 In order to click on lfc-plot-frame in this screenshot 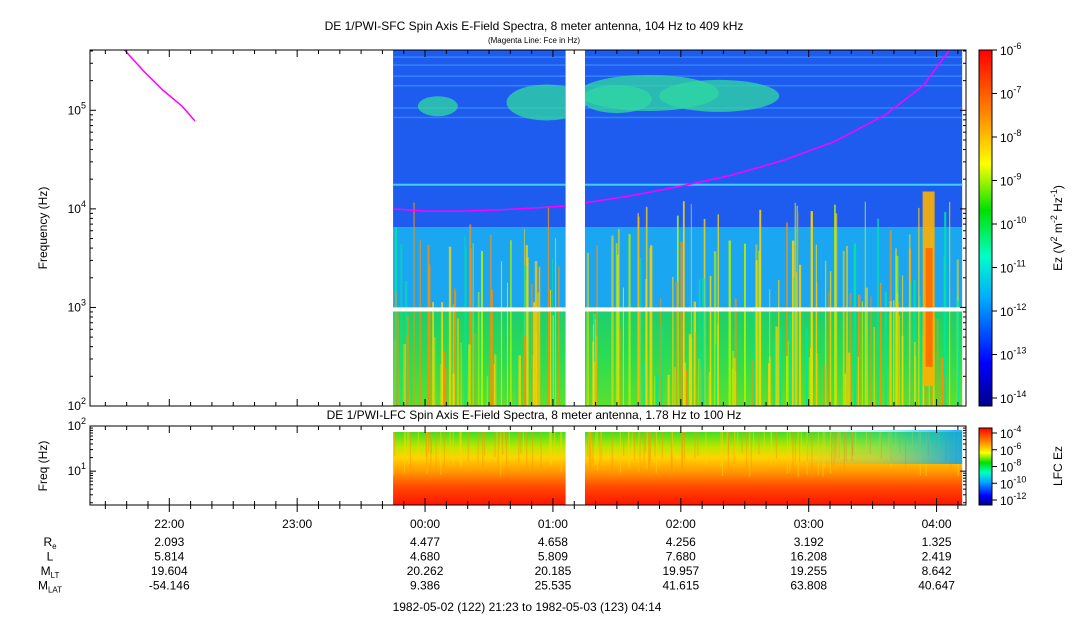, I will do `click(528, 465)`.